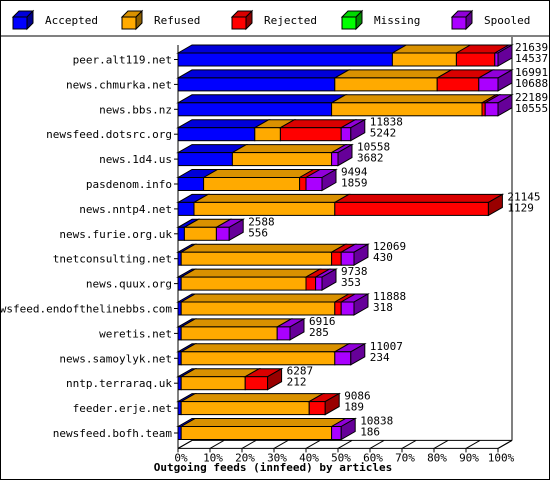 The width and height of the screenshot is (550, 483). Describe the element at coordinates (122, 60) in the screenshot. I see `category-label: peer.alt119.net` at that location.